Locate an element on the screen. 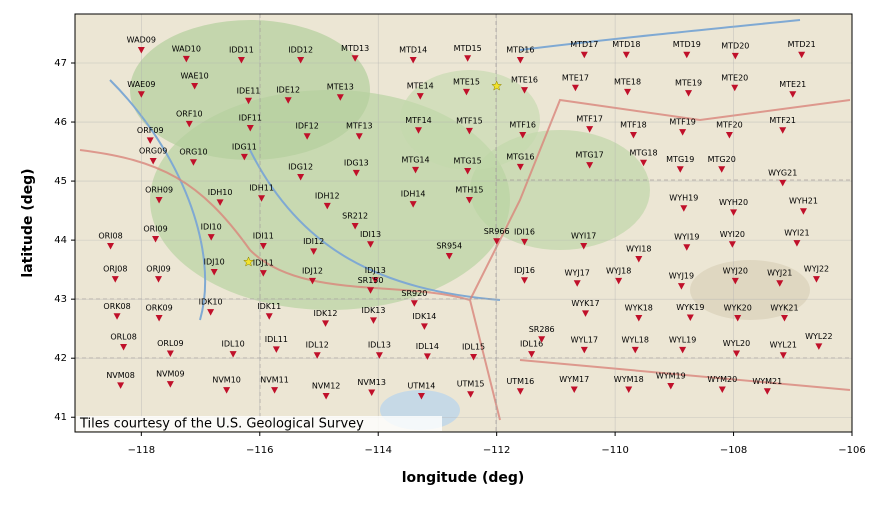  station-label: IDG13 is located at coordinates (356, 162).